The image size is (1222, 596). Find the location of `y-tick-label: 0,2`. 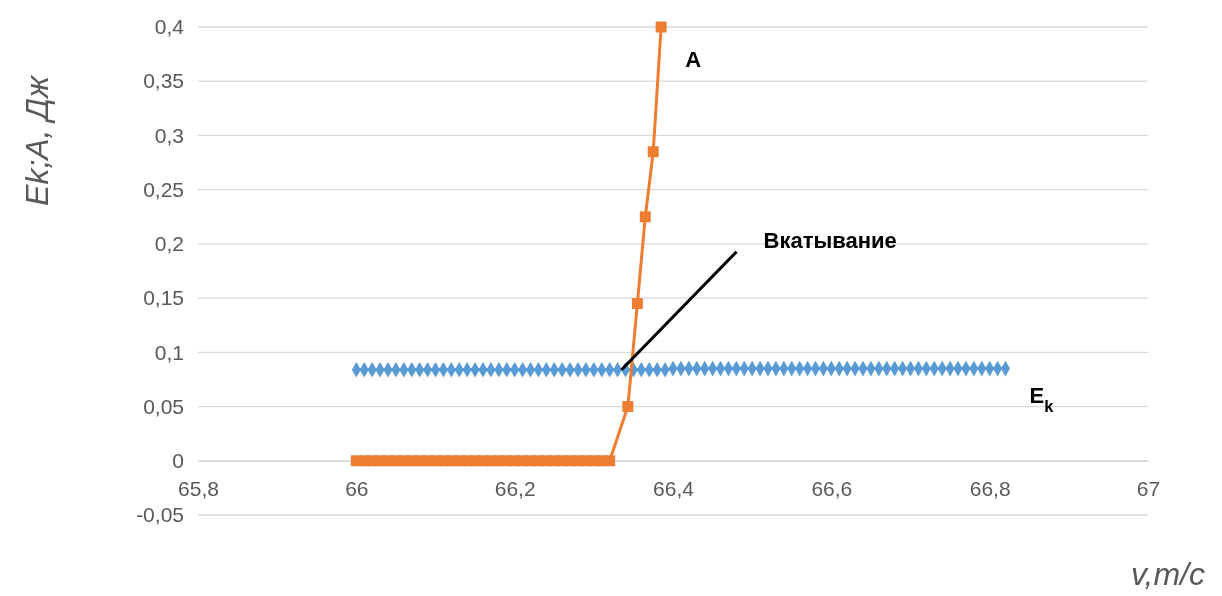

y-tick-label: 0,2 is located at coordinates (169, 244).